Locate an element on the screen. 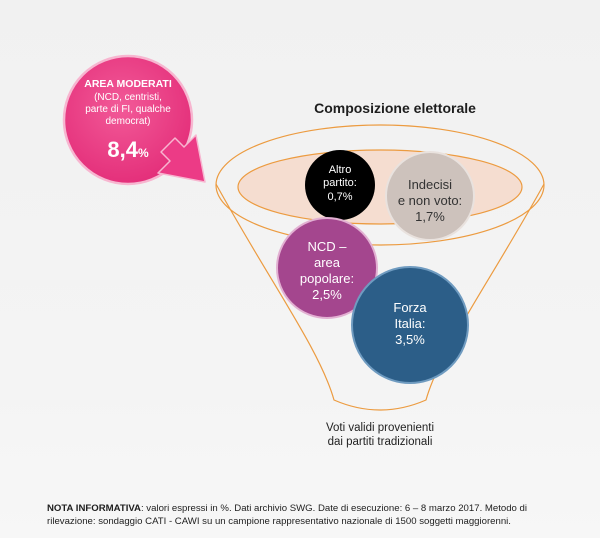 The height and width of the screenshot is (538, 600). funnel-rim-inner is located at coordinates (380, 187).